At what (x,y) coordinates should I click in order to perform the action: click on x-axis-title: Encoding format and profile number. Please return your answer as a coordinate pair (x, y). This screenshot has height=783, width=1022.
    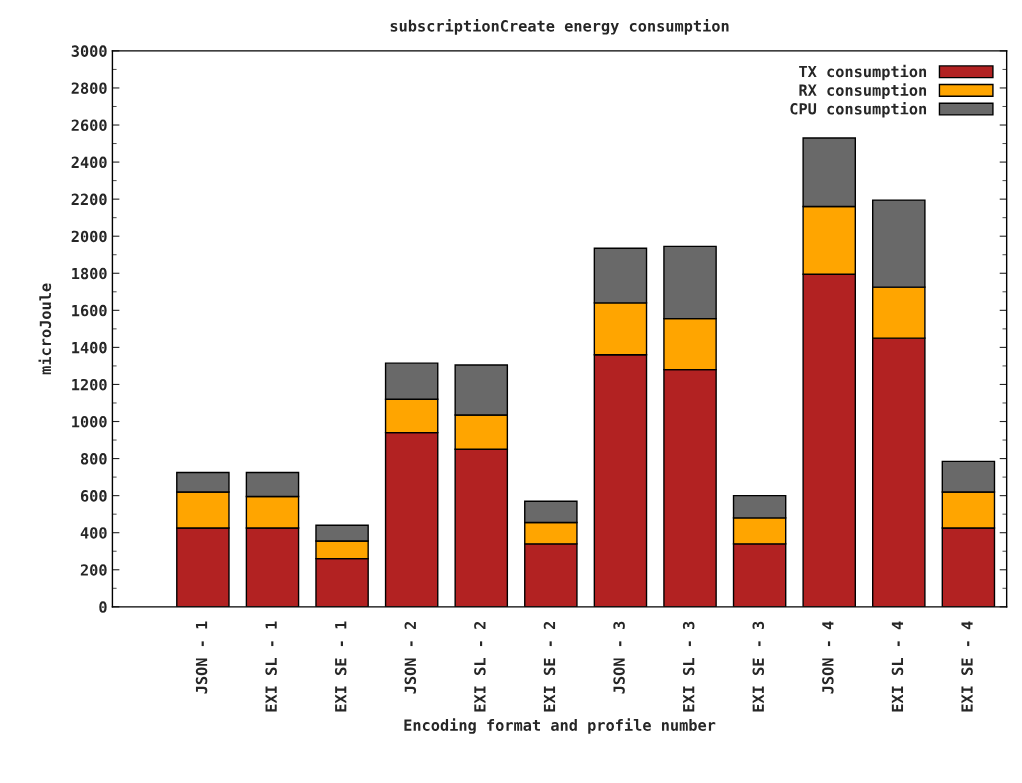
    Looking at the image, I should click on (560, 726).